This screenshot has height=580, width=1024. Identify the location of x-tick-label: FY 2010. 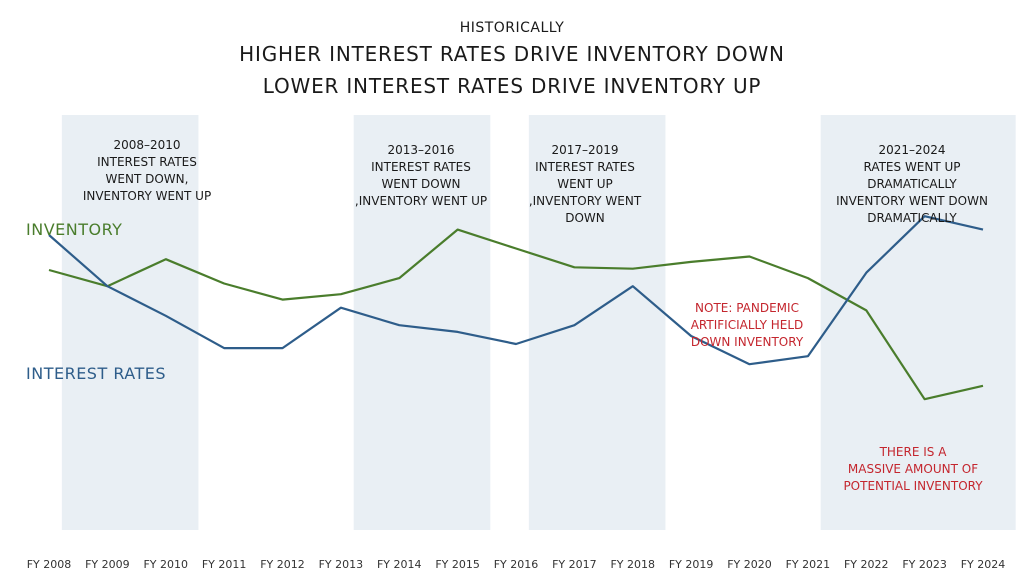
(165, 564).